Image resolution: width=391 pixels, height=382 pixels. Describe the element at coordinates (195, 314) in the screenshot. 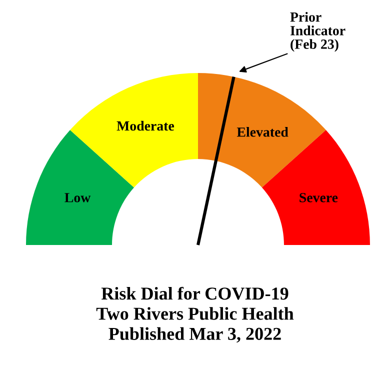

I see `text: Risk Dial for COVID-19 Two Rivers Public Health Published Mar 3, 2022` at that location.